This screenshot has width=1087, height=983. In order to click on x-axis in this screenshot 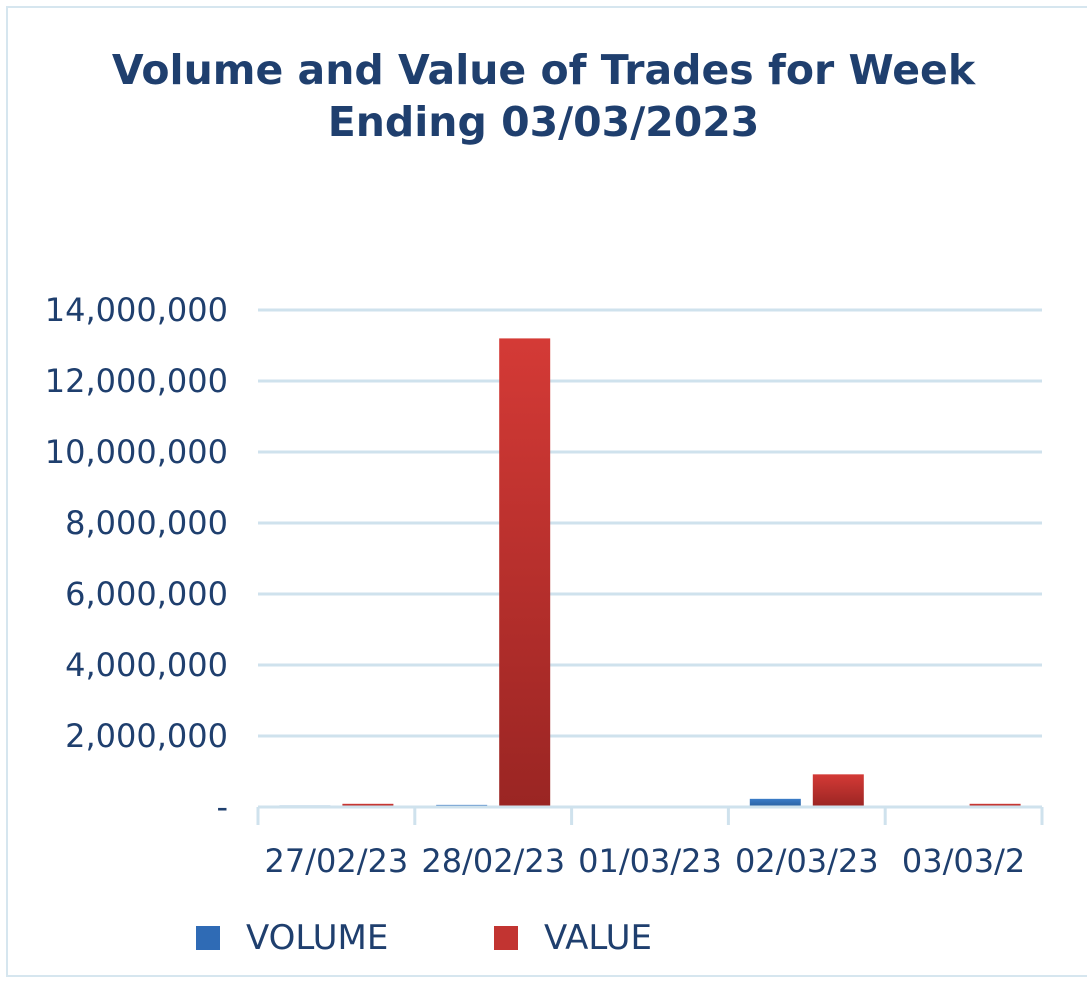, I will do `click(650, 815)`.